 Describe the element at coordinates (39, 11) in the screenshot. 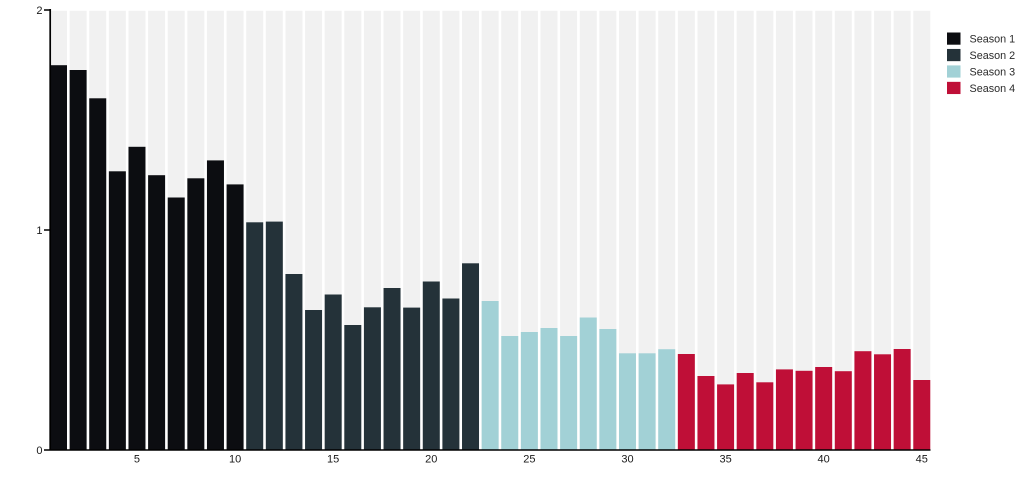

I see `svg-text: 2` at that location.